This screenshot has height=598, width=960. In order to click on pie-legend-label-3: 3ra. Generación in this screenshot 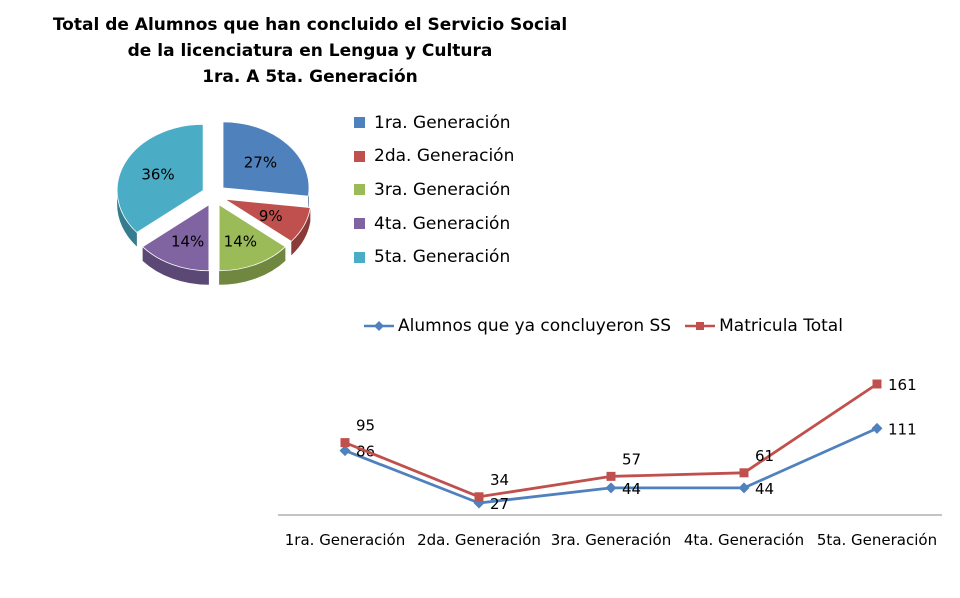, I will do `click(442, 189)`.